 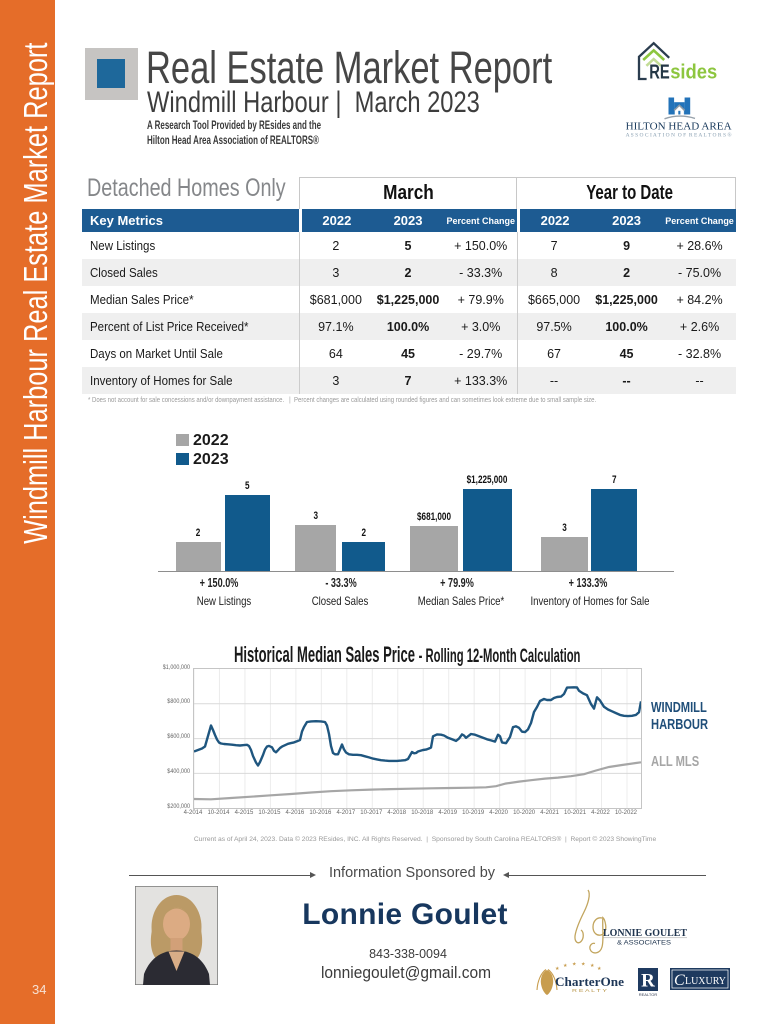 I want to click on svg-text: & ASSOCIATES, so click(x=644, y=943).